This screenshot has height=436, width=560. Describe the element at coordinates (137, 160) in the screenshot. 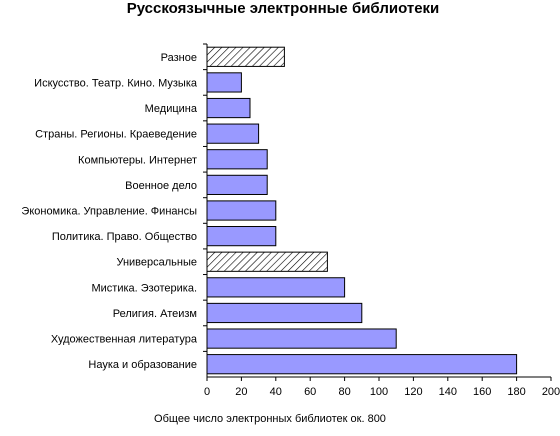

I see `category-label: Компьютеры. Интернет` at that location.